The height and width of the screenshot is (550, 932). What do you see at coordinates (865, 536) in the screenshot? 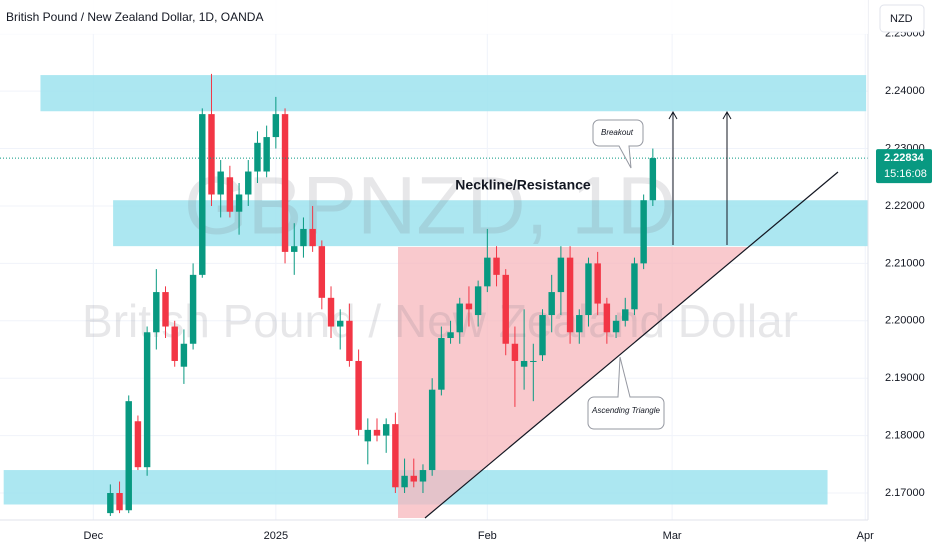
I see `x-tick-label: Apr` at bounding box center [865, 536].